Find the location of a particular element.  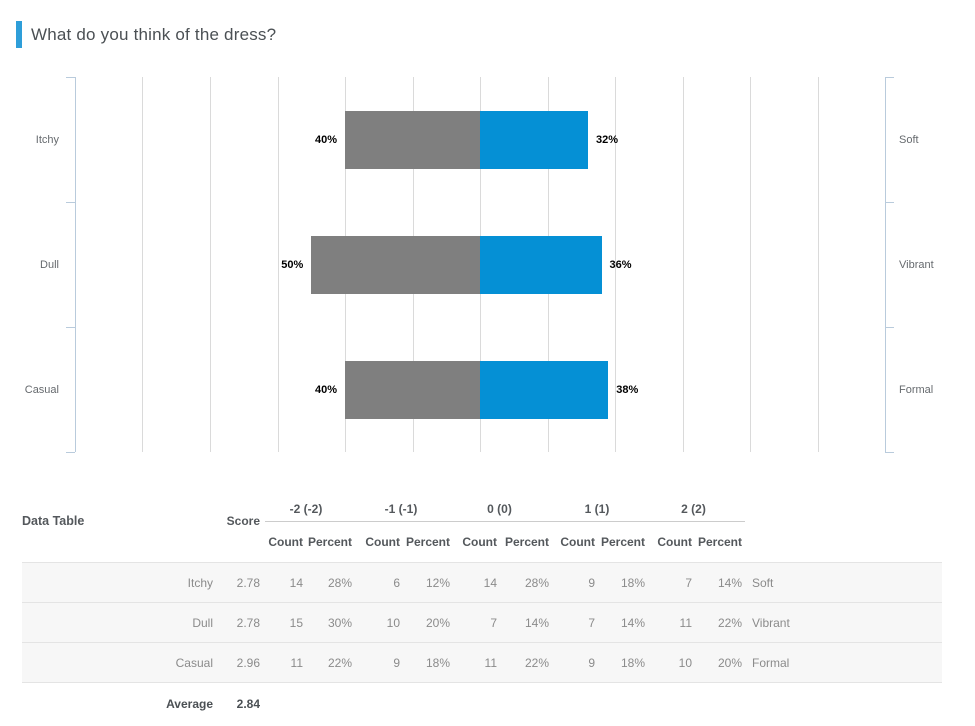

score-header: Score is located at coordinates (243, 521).